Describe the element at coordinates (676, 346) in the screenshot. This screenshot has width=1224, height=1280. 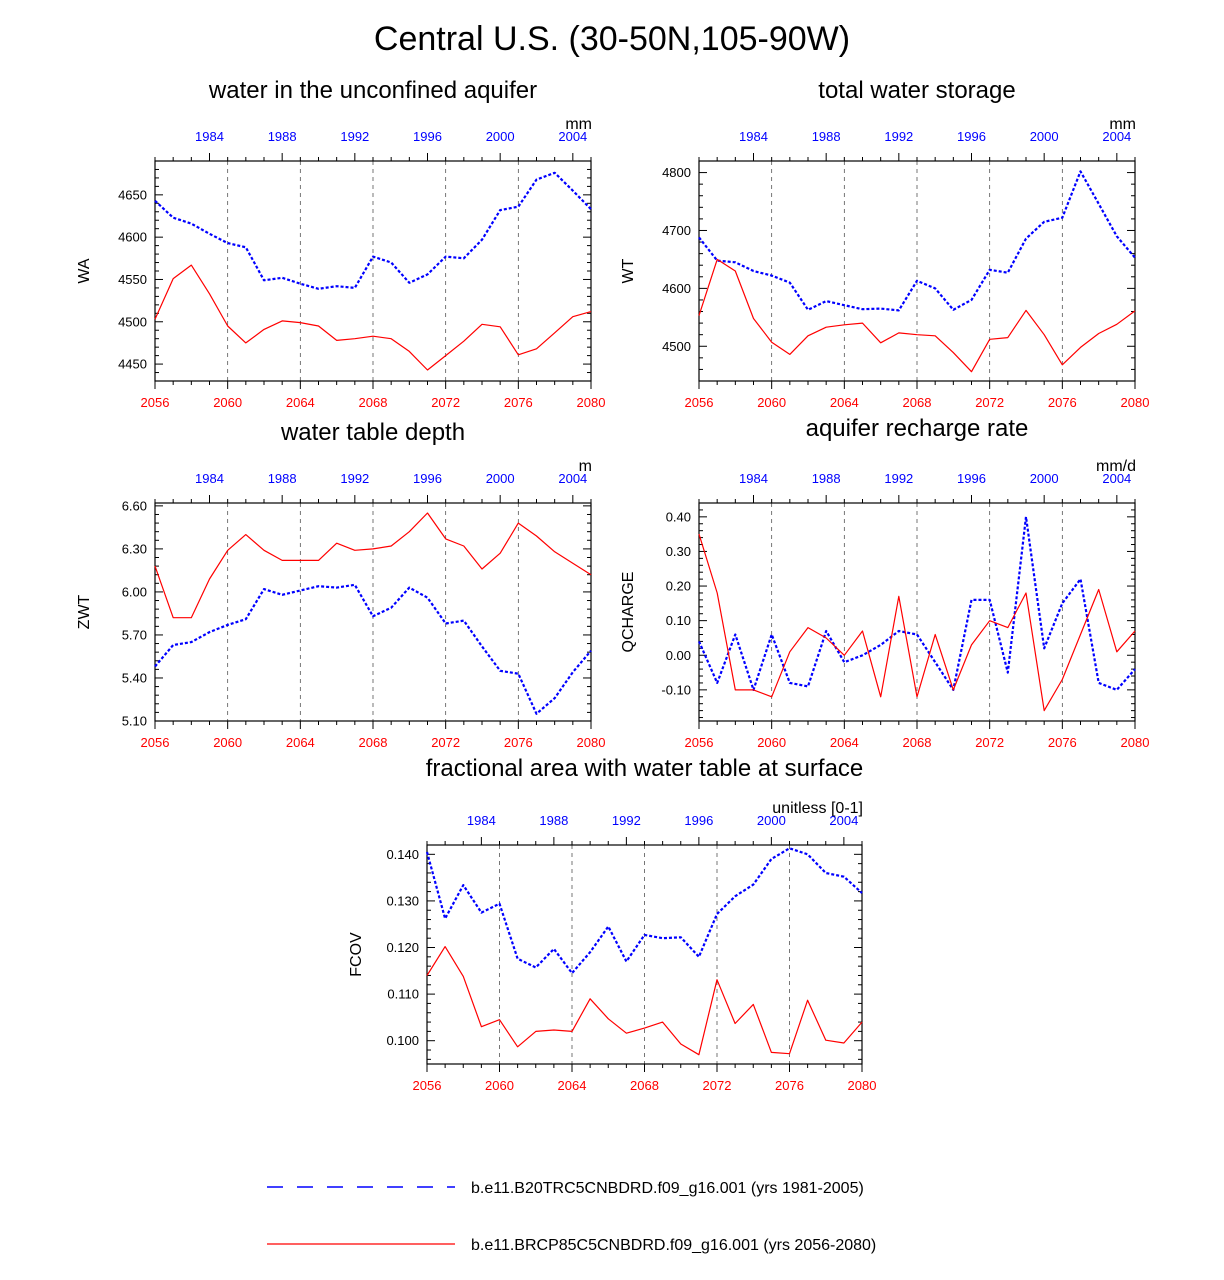
I see `y-tick-label: 4500` at that location.